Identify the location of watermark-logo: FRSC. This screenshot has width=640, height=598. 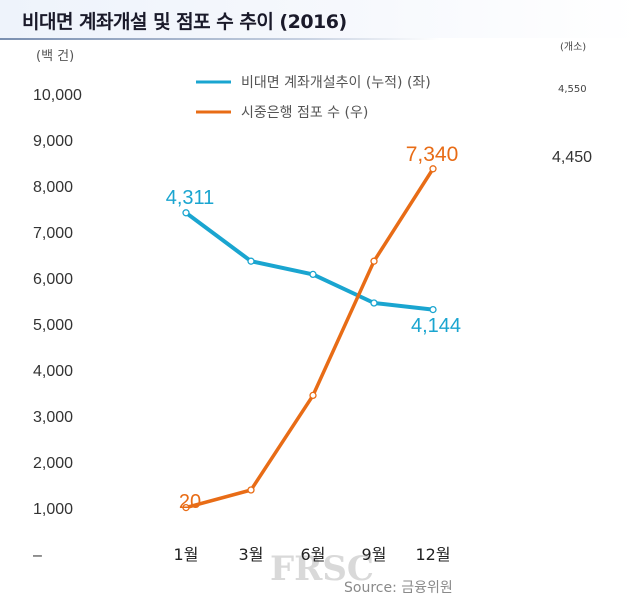
(322, 569).